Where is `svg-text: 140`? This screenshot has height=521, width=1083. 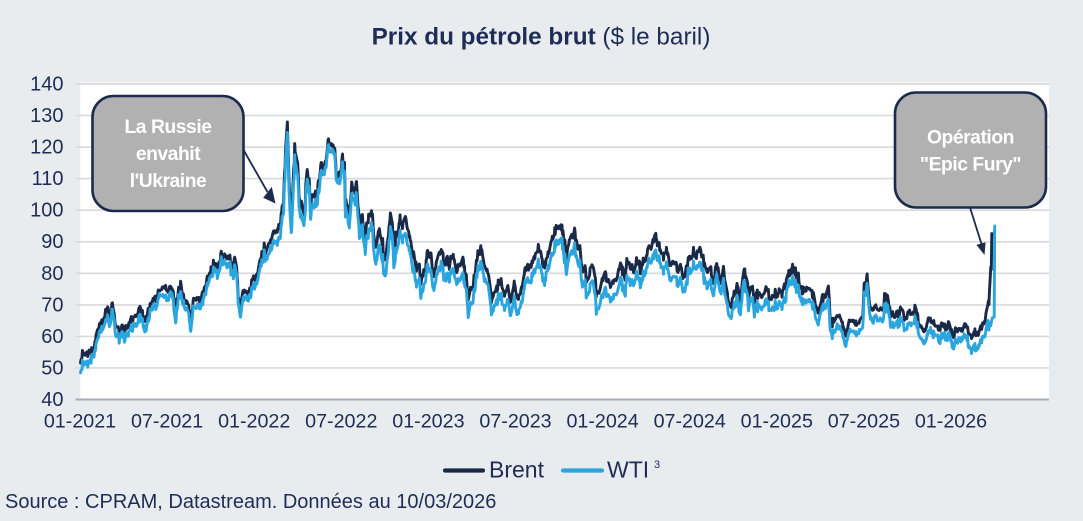
svg-text: 140 is located at coordinates (46, 85).